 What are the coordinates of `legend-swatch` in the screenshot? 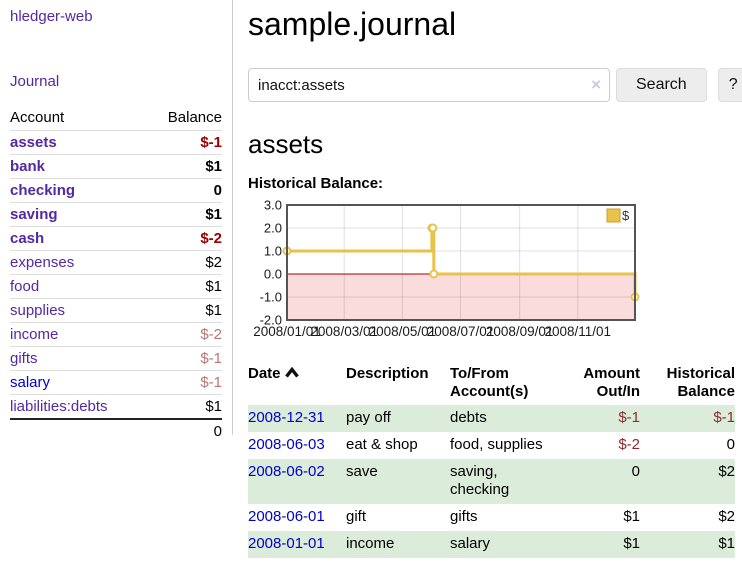 It's located at (613, 215).